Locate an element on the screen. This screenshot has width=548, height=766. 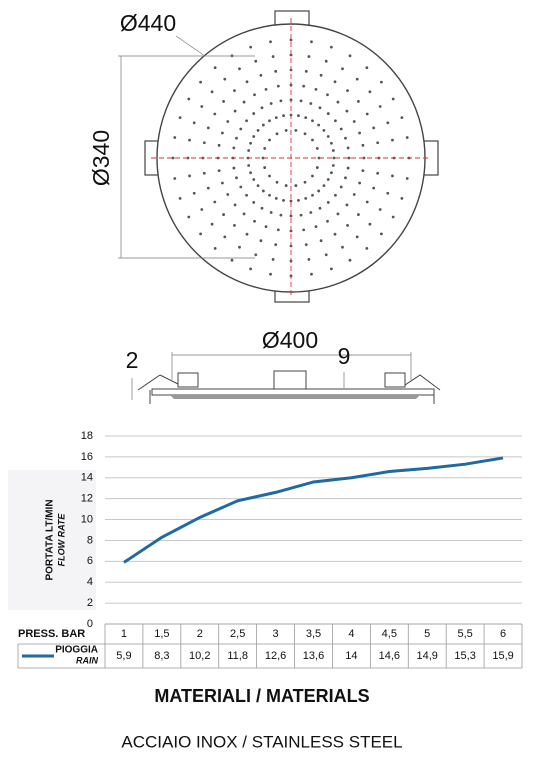
value-label: 5,9 is located at coordinates (123, 656).